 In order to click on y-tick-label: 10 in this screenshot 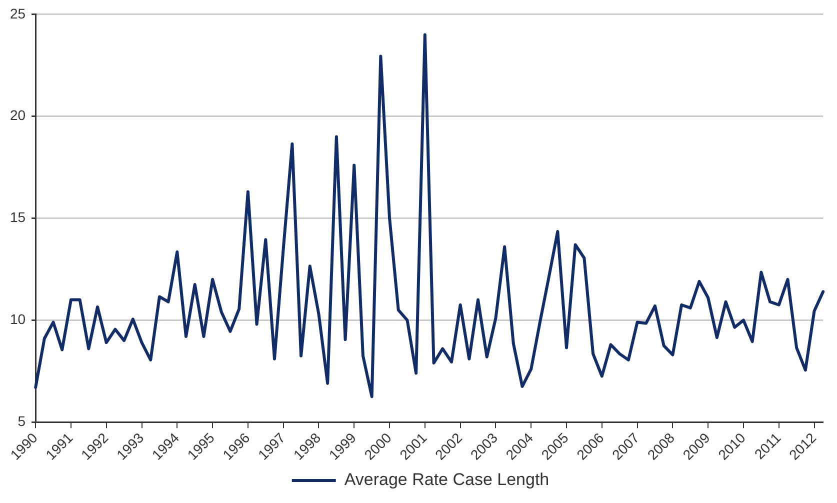, I will do `click(18, 319)`.